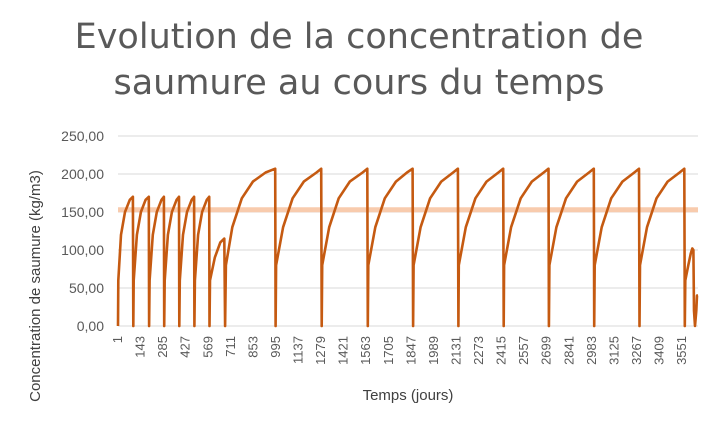 Image resolution: width=718 pixels, height=429 pixels. Describe the element at coordinates (82, 174) in the screenshot. I see `y-tick-label: 200,00` at that location.